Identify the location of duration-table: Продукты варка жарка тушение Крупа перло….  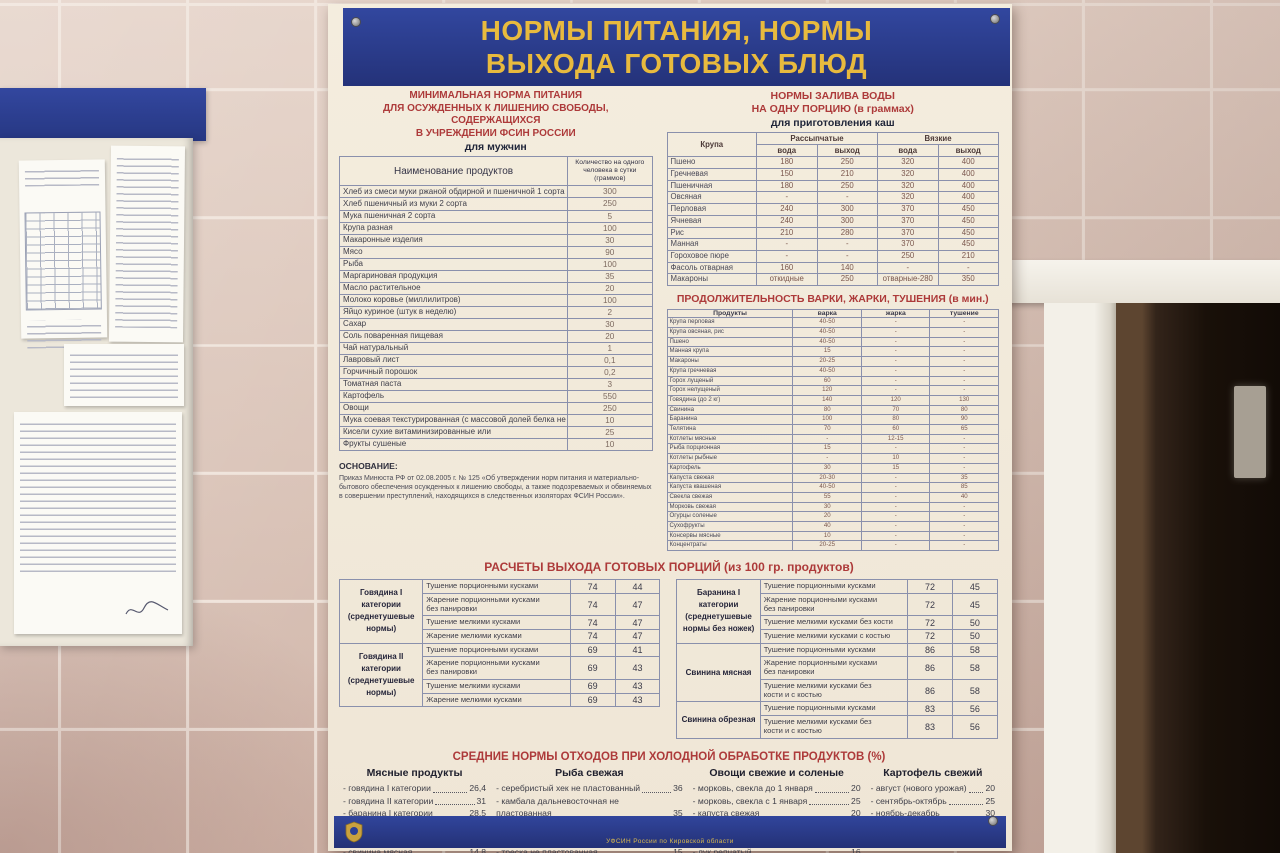
(833, 430).